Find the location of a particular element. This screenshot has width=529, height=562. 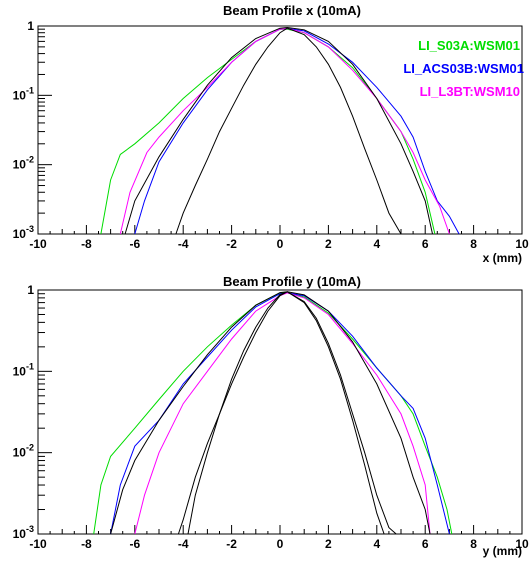

chart-title-x: Beam Profile x (10mA) is located at coordinates (292, 10).